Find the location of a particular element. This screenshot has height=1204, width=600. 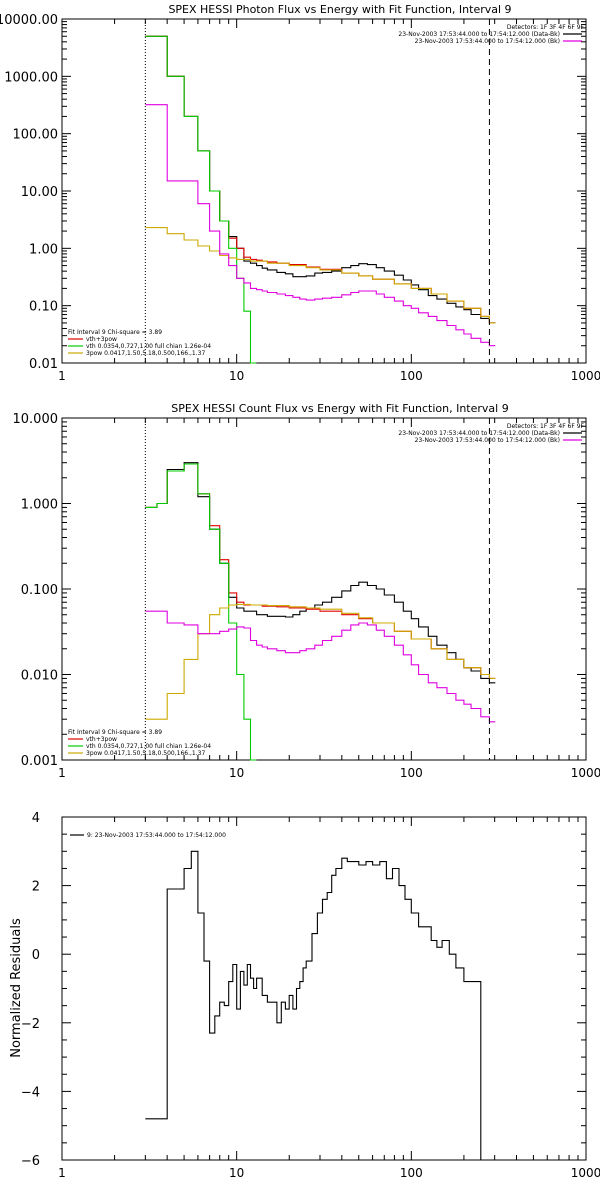

count-flux-y-tick-label: 0.100 is located at coordinates (39, 590).